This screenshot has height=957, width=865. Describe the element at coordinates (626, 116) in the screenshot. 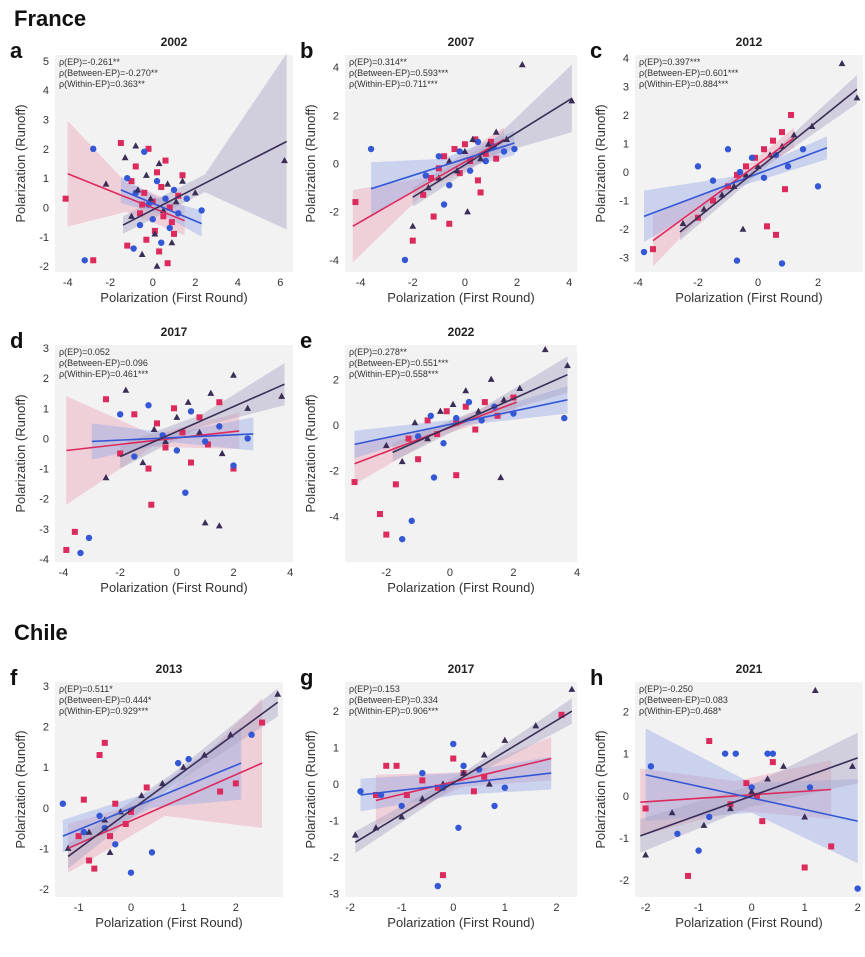

I see `y-tick-label: 2` at that location.